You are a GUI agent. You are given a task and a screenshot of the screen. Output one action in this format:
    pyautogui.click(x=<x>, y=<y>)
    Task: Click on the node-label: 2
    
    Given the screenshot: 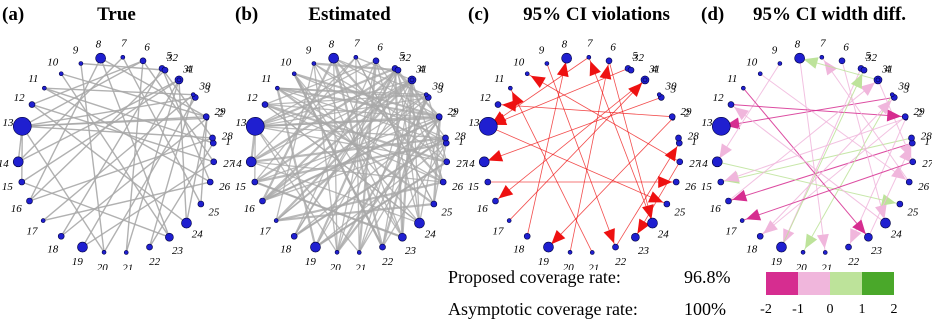 What is the action you would take?
    pyautogui.click(x=920, y=114)
    